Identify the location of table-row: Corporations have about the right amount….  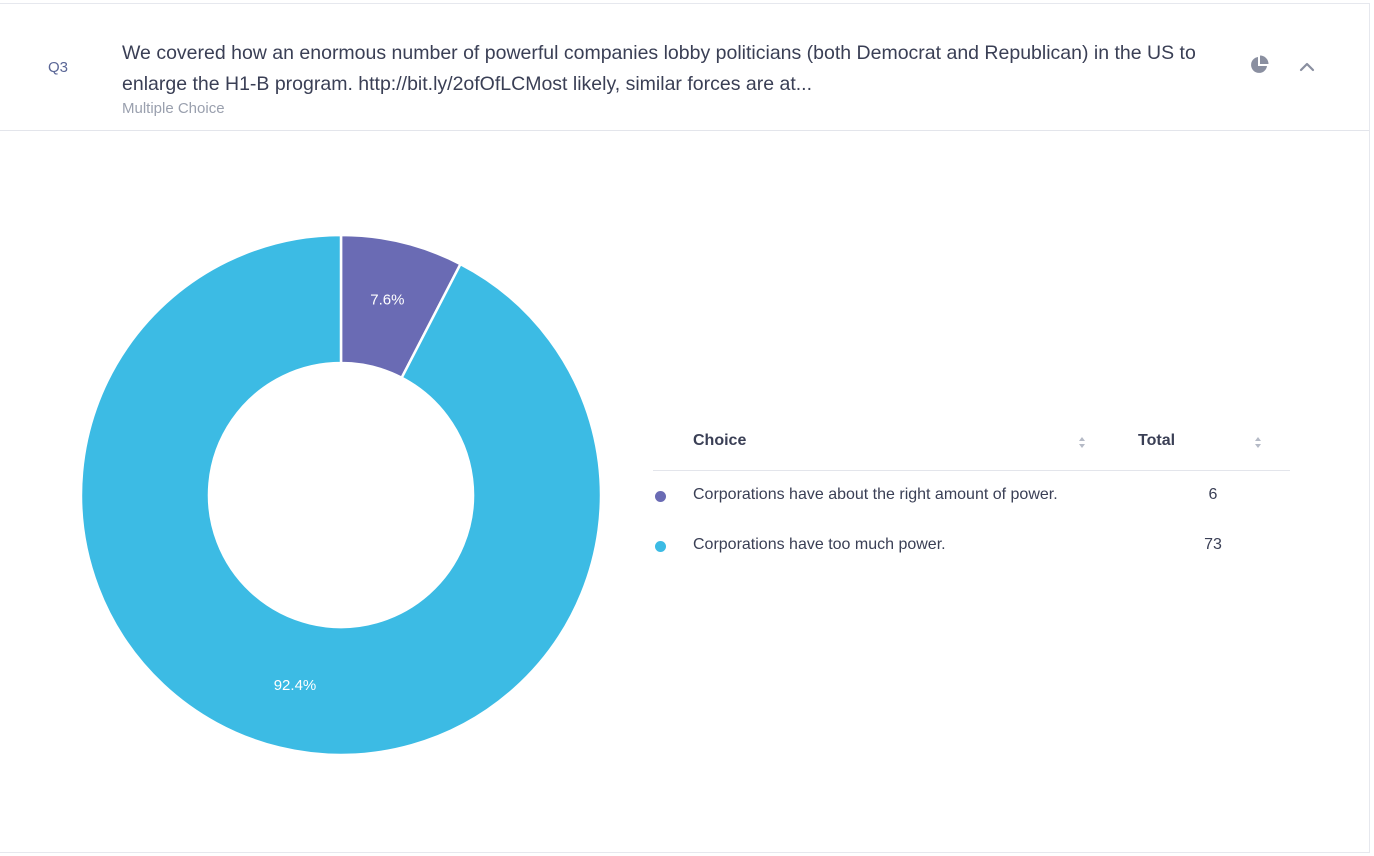
(971, 496).